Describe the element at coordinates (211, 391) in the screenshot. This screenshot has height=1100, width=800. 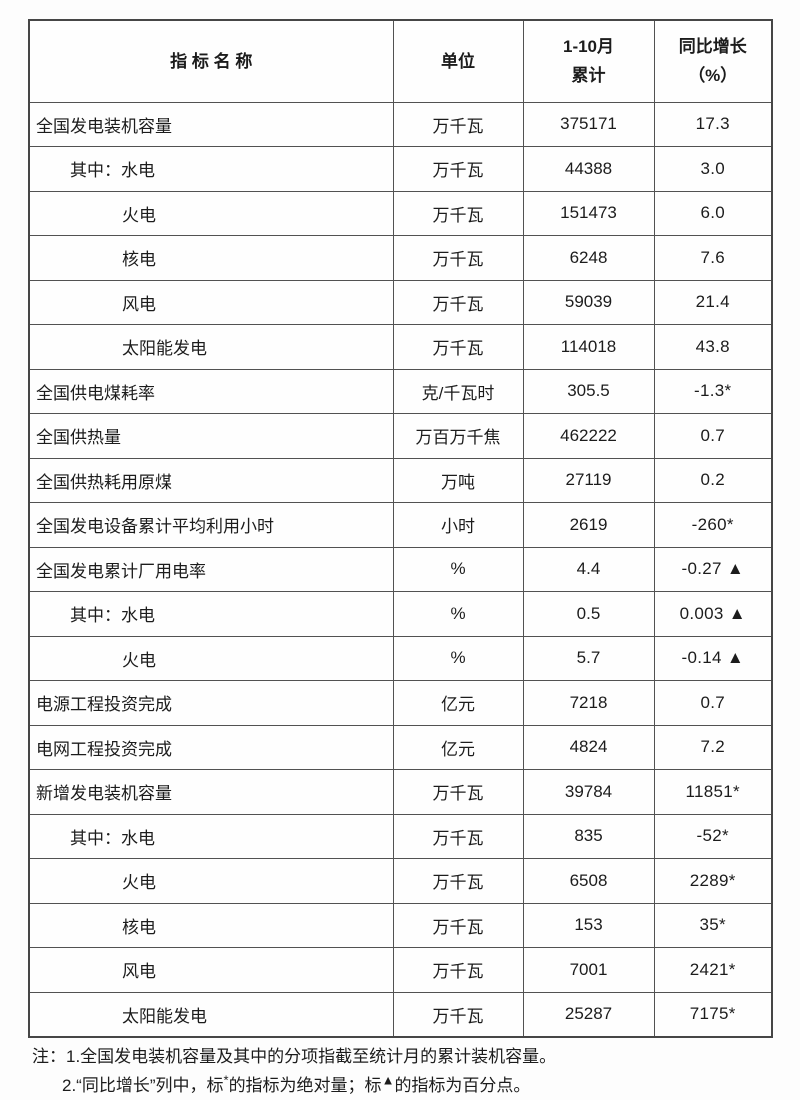
I see `indicator-name: 全国供电煤耗率` at that location.